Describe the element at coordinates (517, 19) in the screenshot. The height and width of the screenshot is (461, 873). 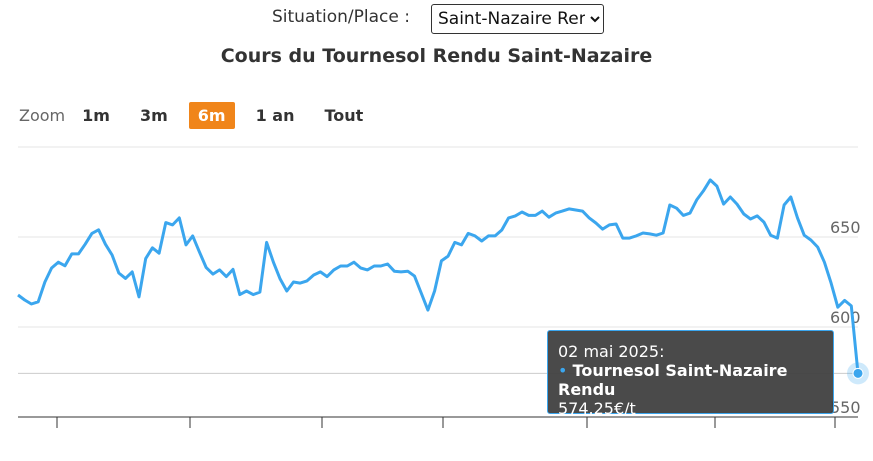
I see `place-select: Saint-Nazaire Rendu` at that location.